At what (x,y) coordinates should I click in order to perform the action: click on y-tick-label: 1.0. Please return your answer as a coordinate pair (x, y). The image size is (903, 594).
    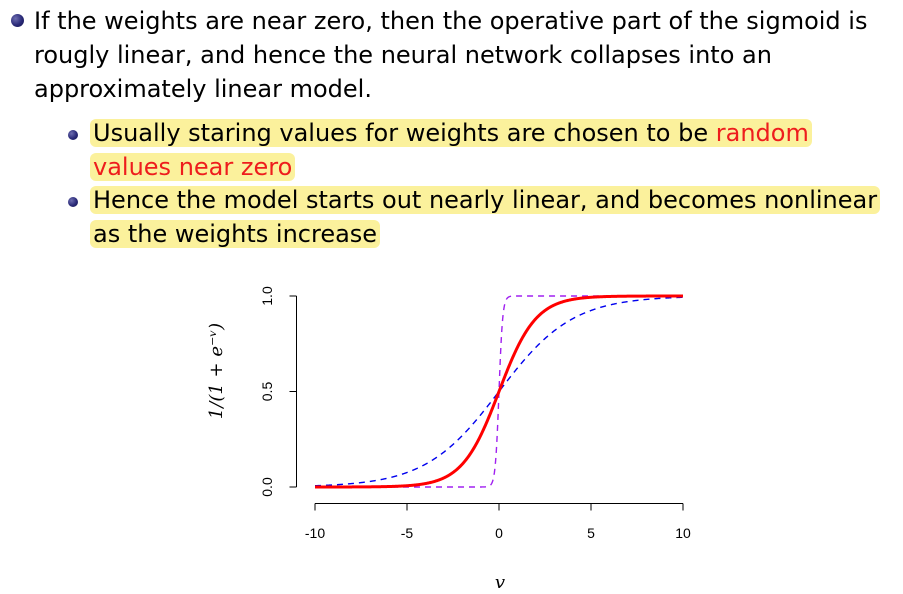
    Looking at the image, I should click on (267, 296).